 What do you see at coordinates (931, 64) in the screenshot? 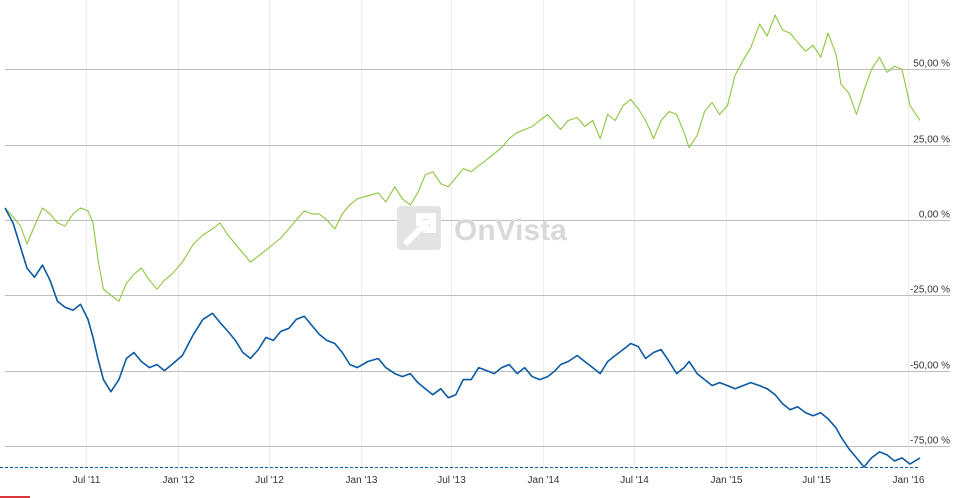
I see `y-tick-label: 50,00 %` at bounding box center [931, 64].